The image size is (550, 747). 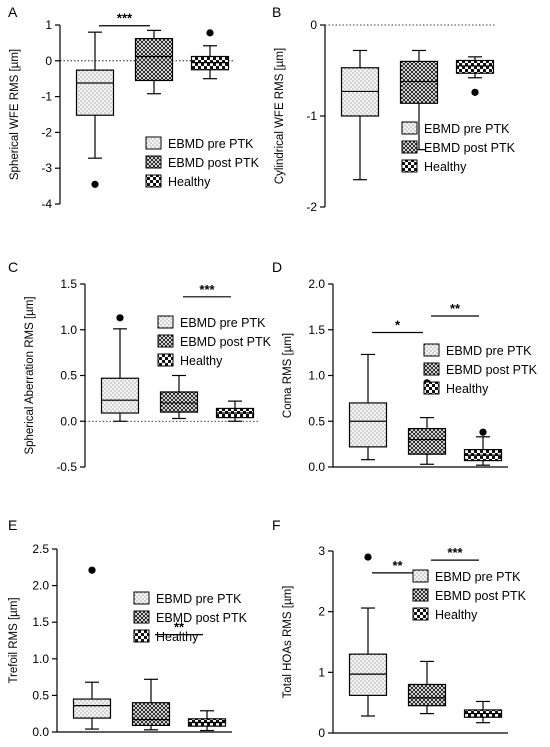 What do you see at coordinates (398, 324) in the screenshot?
I see `significance-label: *` at bounding box center [398, 324].